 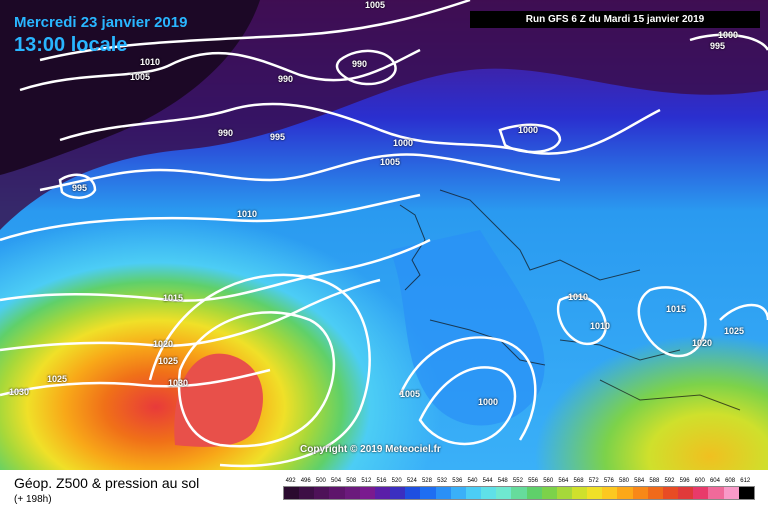 I want to click on scale-tick-label: 544, so click(x=487, y=481).